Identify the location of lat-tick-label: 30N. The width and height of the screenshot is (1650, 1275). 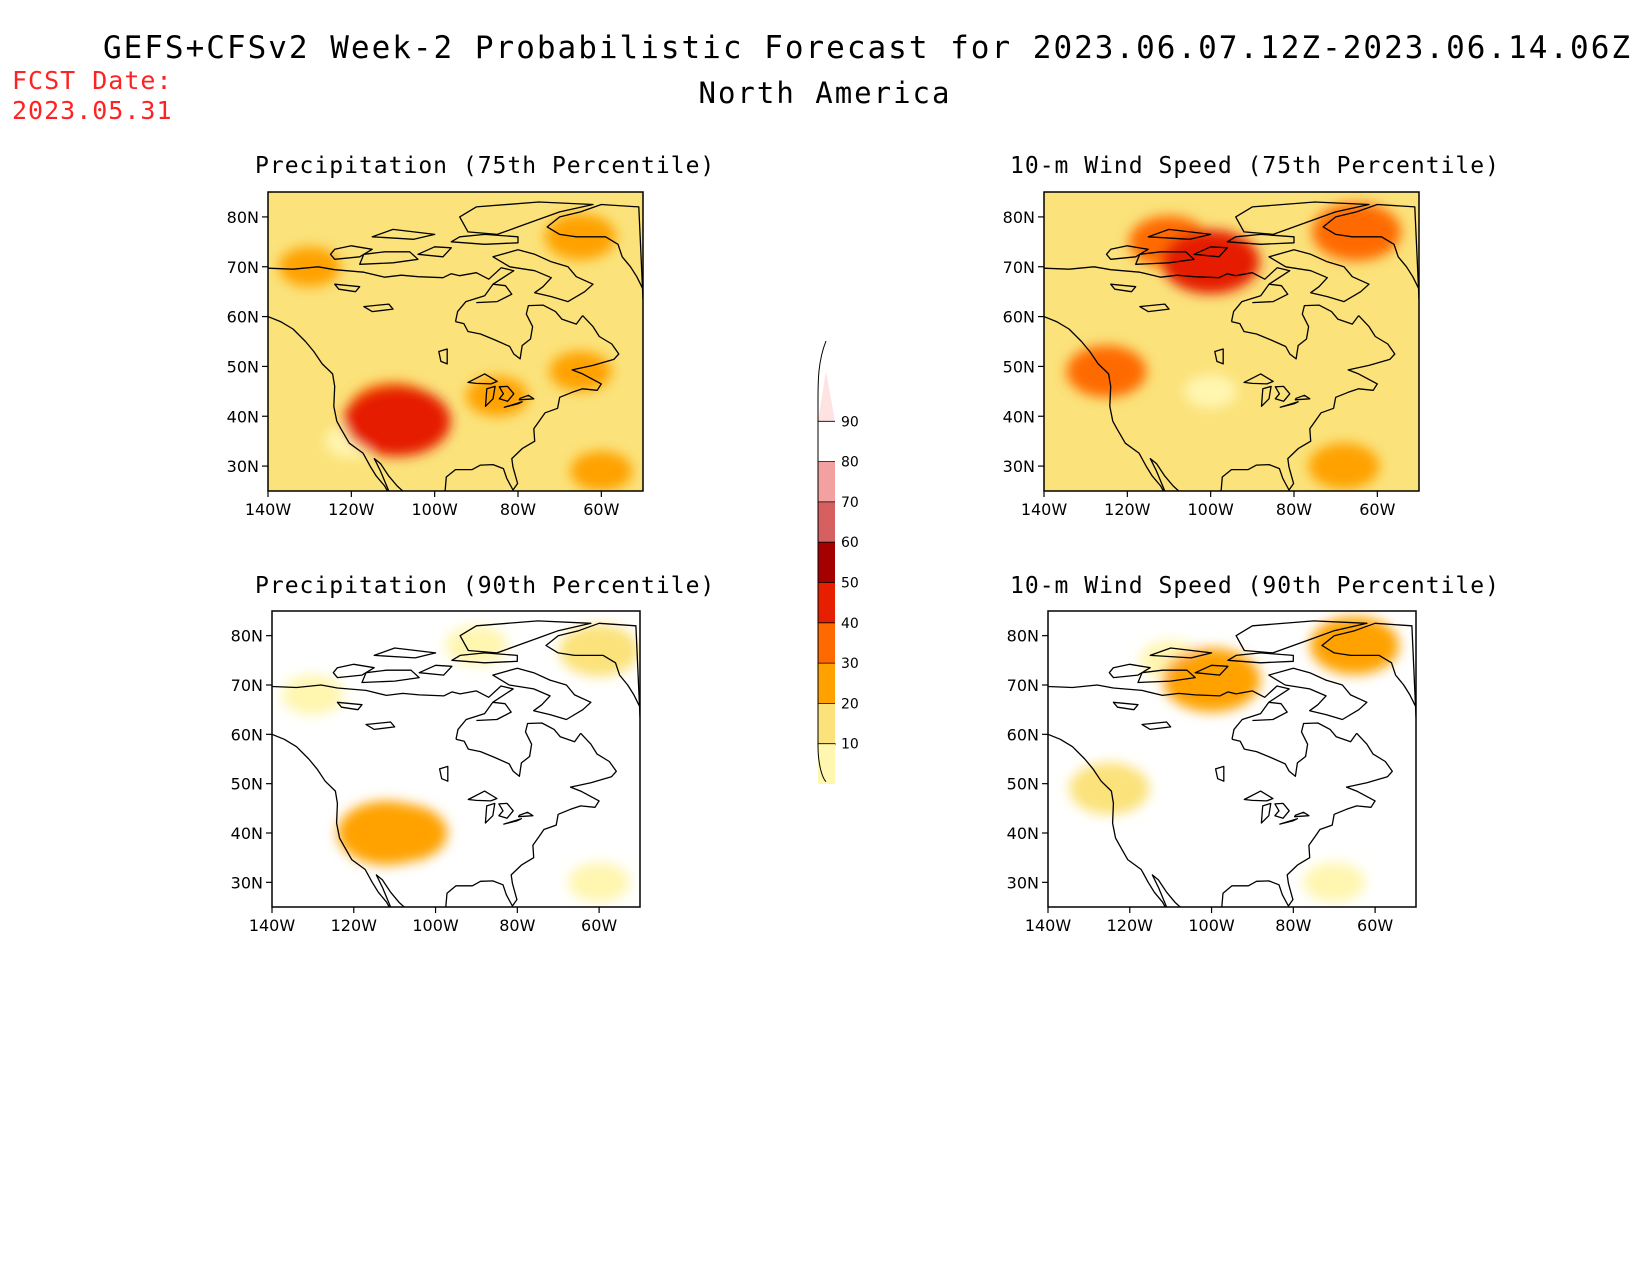
(247, 882).